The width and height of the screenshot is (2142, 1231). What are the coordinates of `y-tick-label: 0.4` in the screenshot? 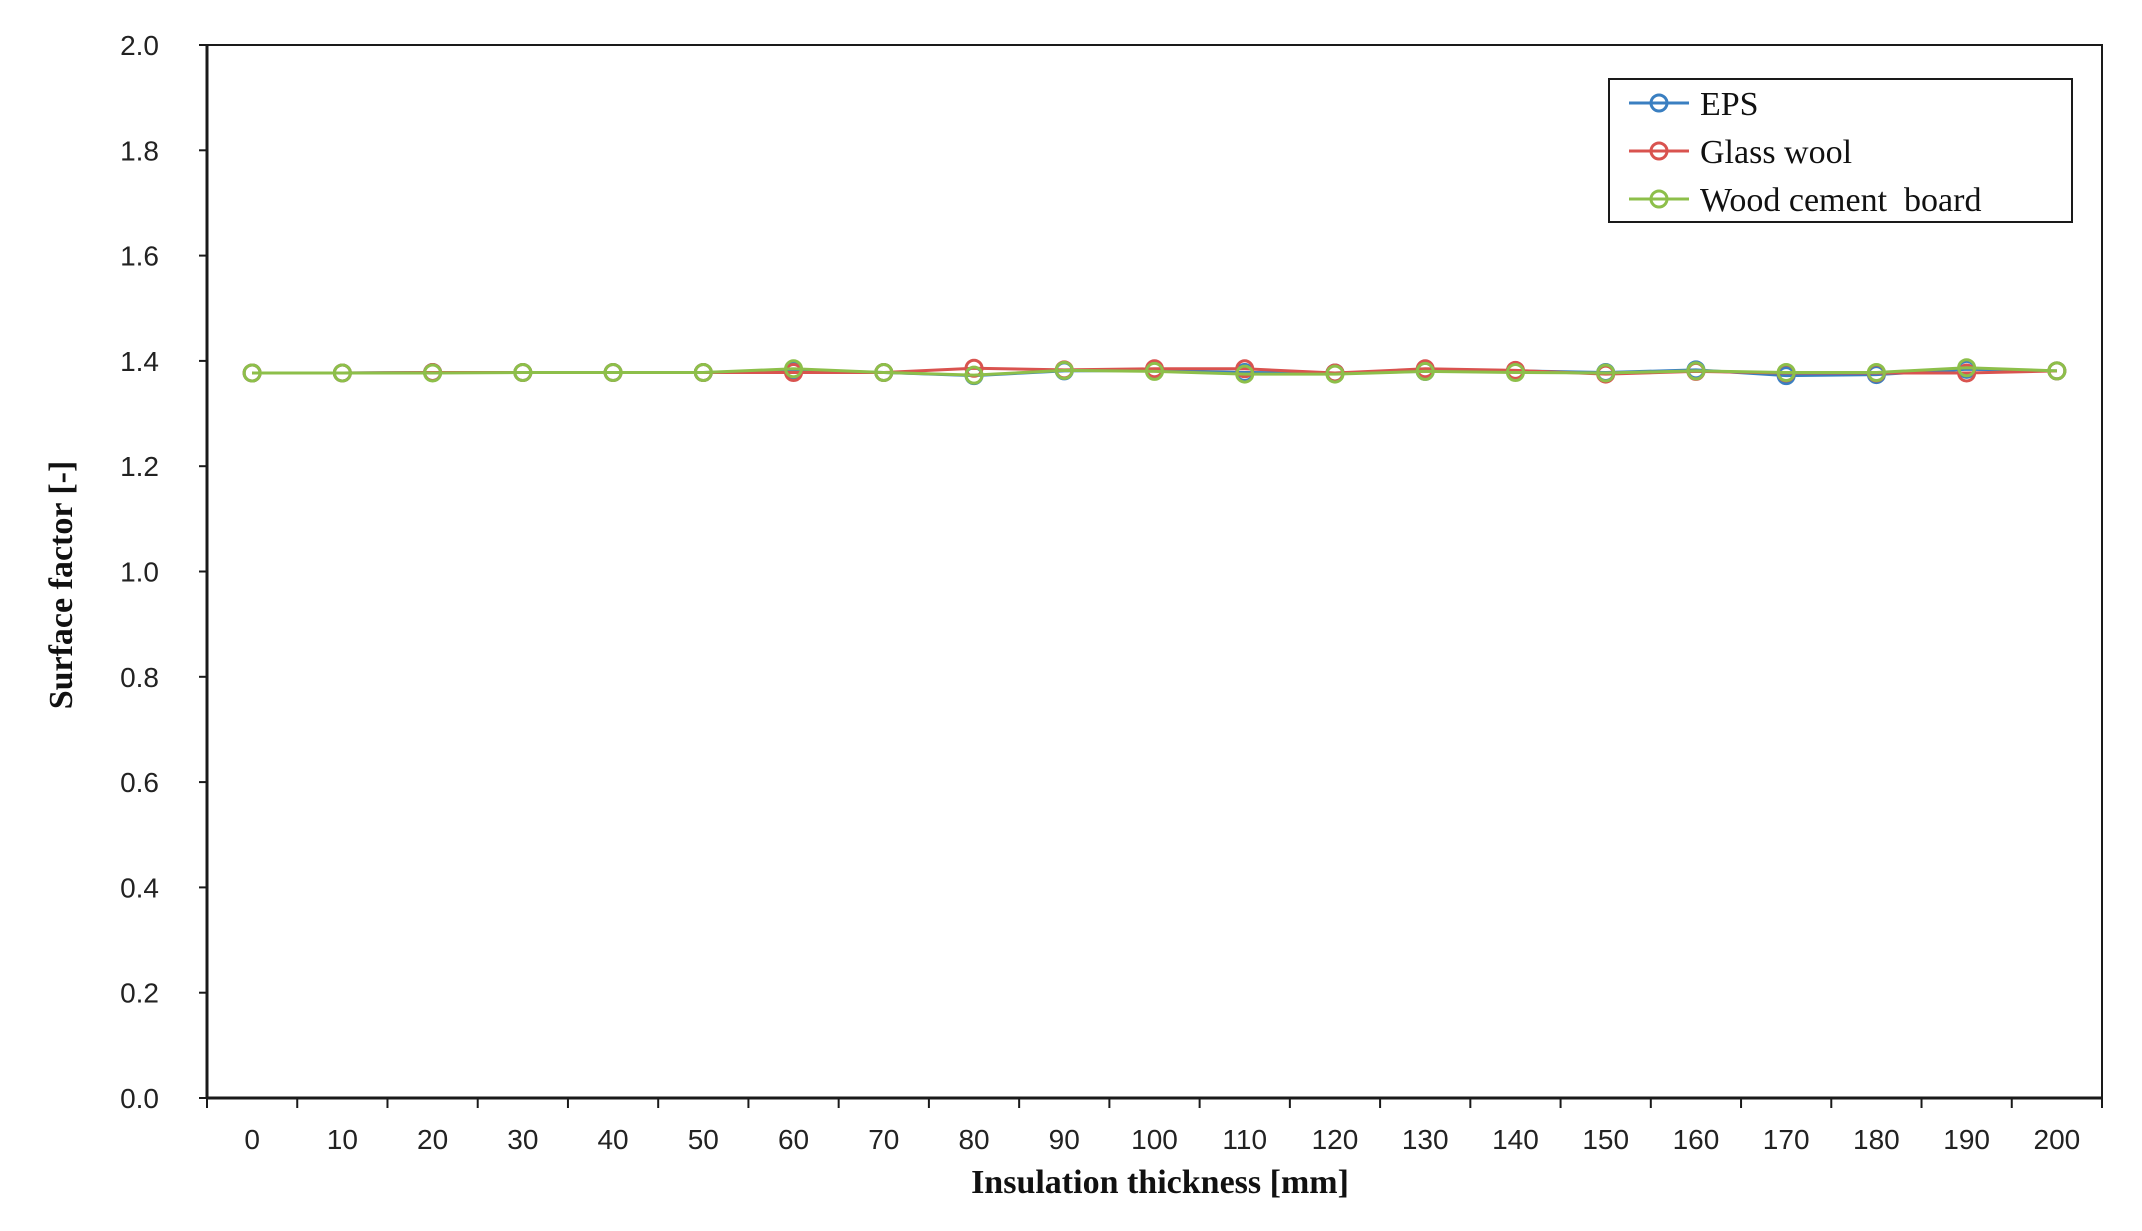 It's located at (139, 887).